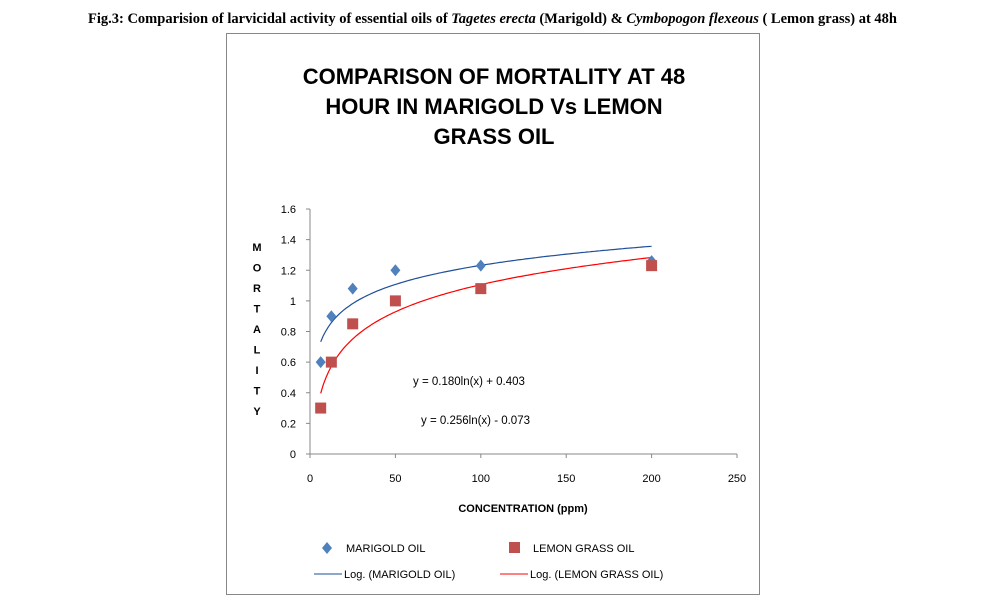  I want to click on y-axis-label-letter: R, so click(257, 289).